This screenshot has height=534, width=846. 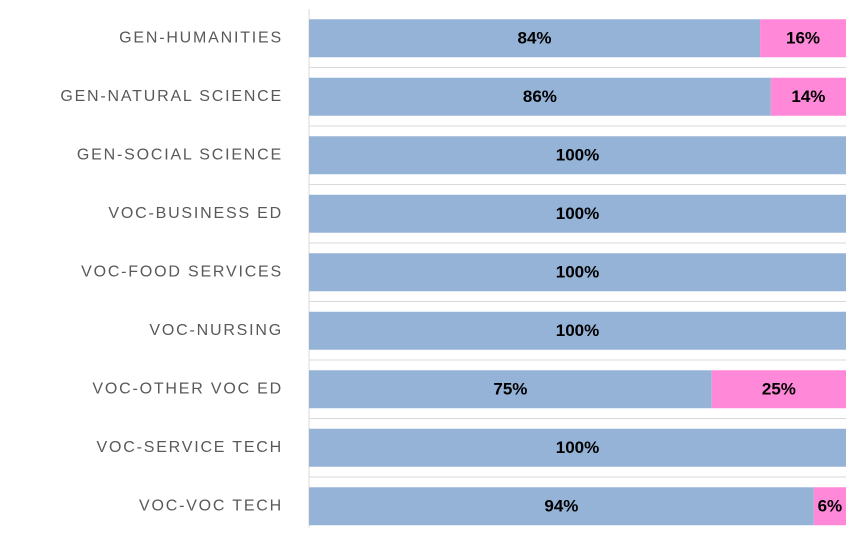 I want to click on value-label: 14%, so click(x=808, y=96).